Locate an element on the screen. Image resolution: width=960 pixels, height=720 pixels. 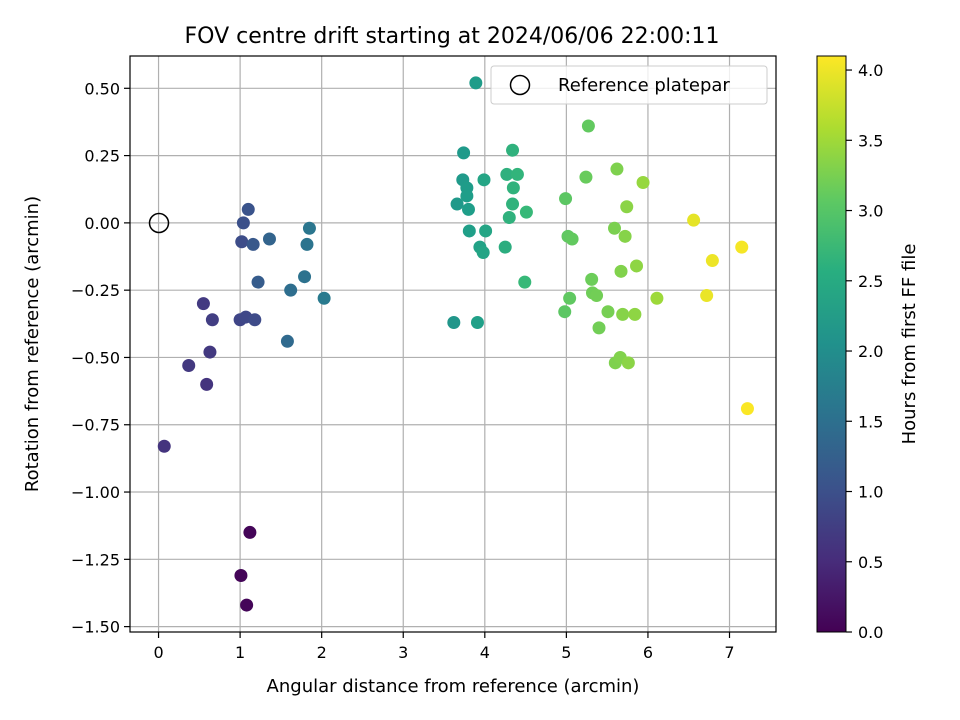
y-tick-label: −0.25 is located at coordinates (95, 290).